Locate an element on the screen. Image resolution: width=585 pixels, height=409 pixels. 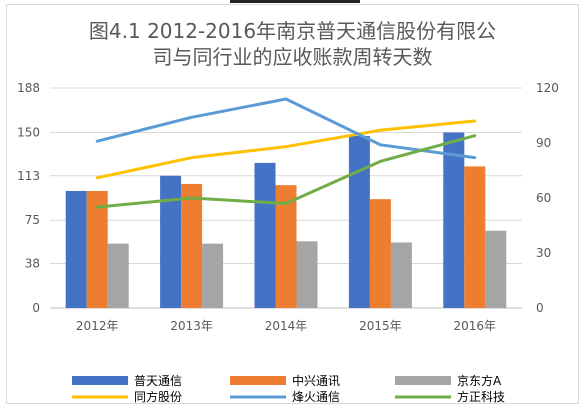
left-axis-tick: 113 is located at coordinates (28, 176).